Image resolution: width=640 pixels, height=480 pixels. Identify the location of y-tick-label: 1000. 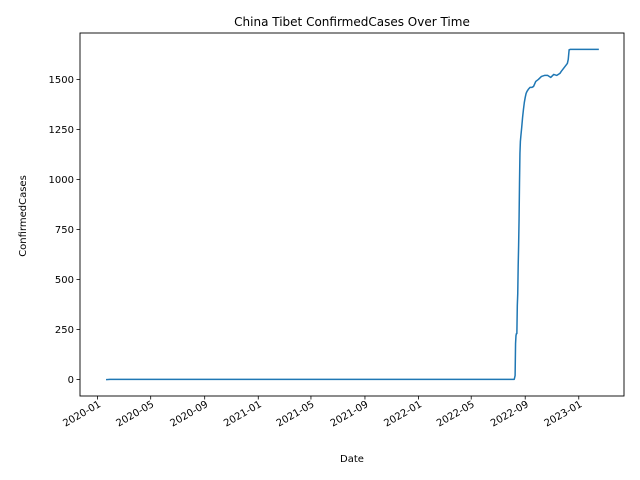
(61, 180).